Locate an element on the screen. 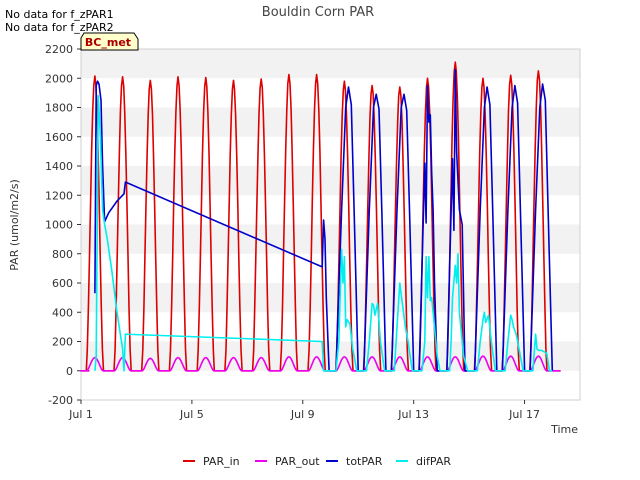 The image size is (640, 480). no-data-note-1: No data for f_zPAR1 is located at coordinates (59, 14).